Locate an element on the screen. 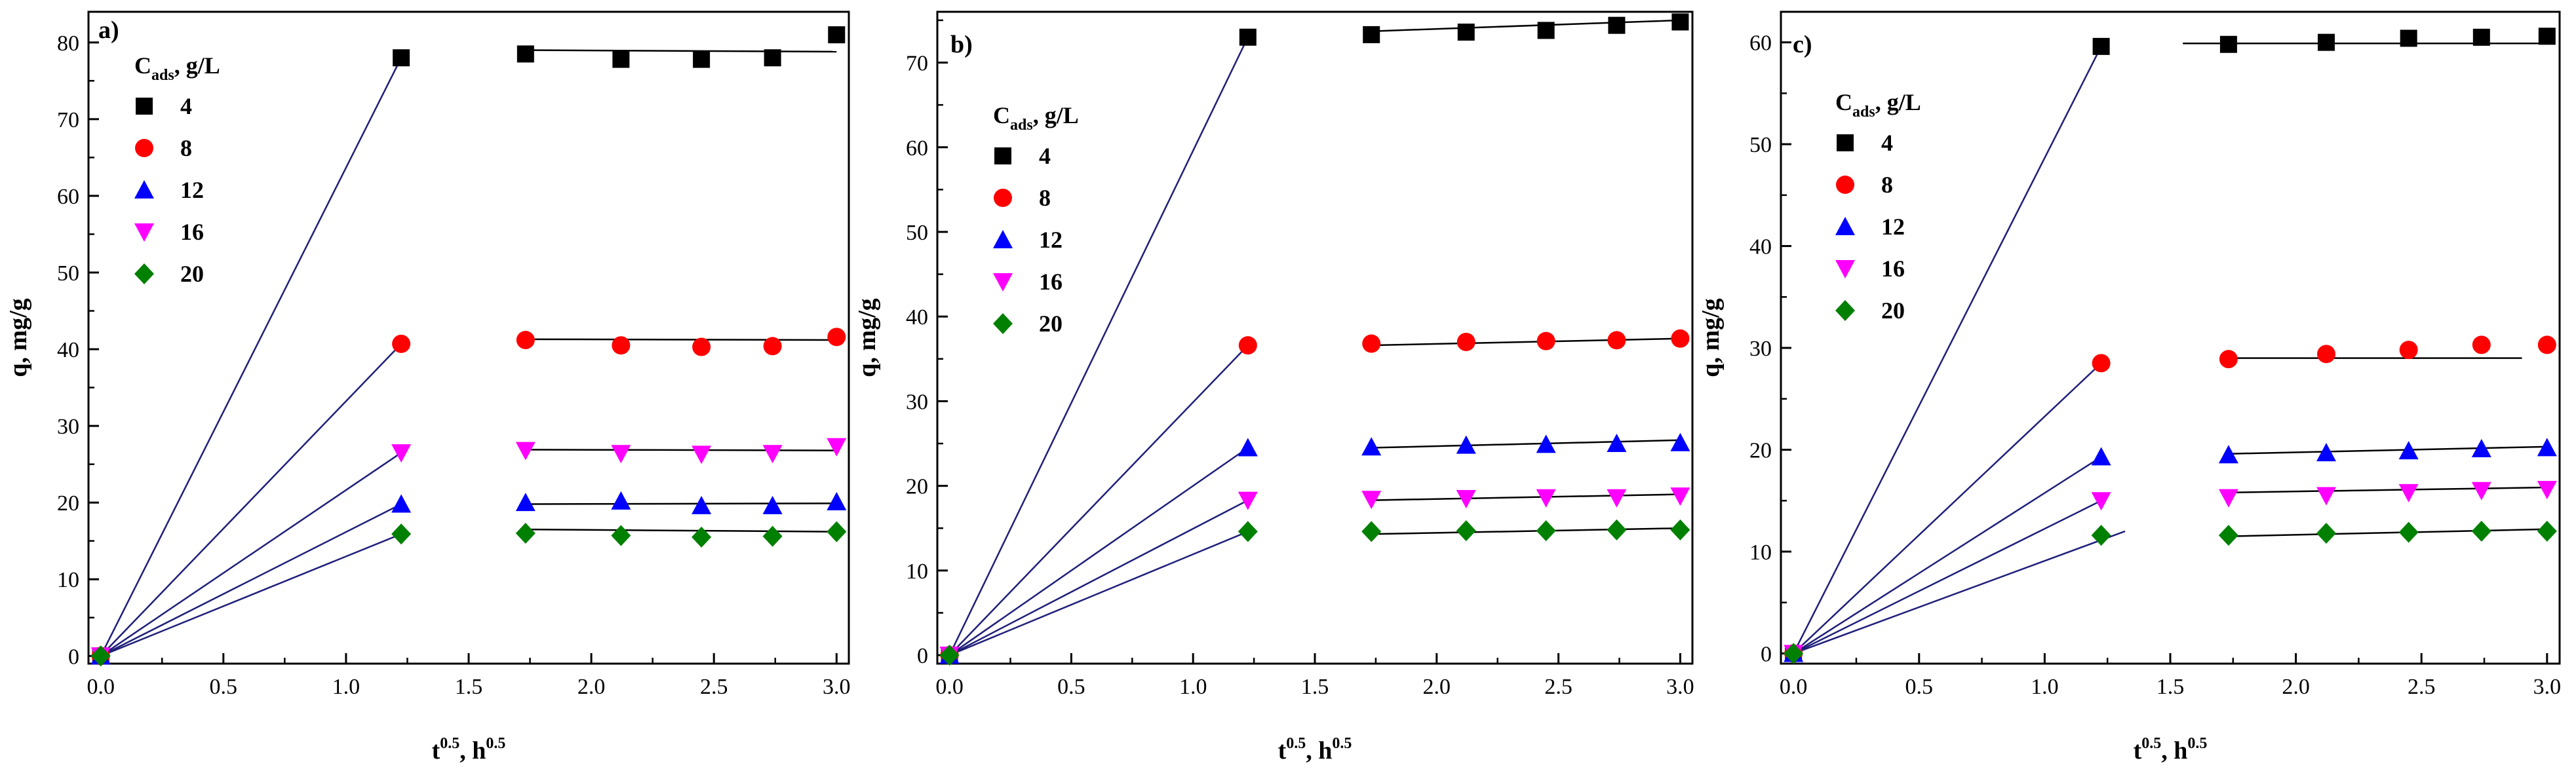 Image resolution: width=2576 pixels, height=775 pixels. y-tick-label: 30 is located at coordinates (68, 427).